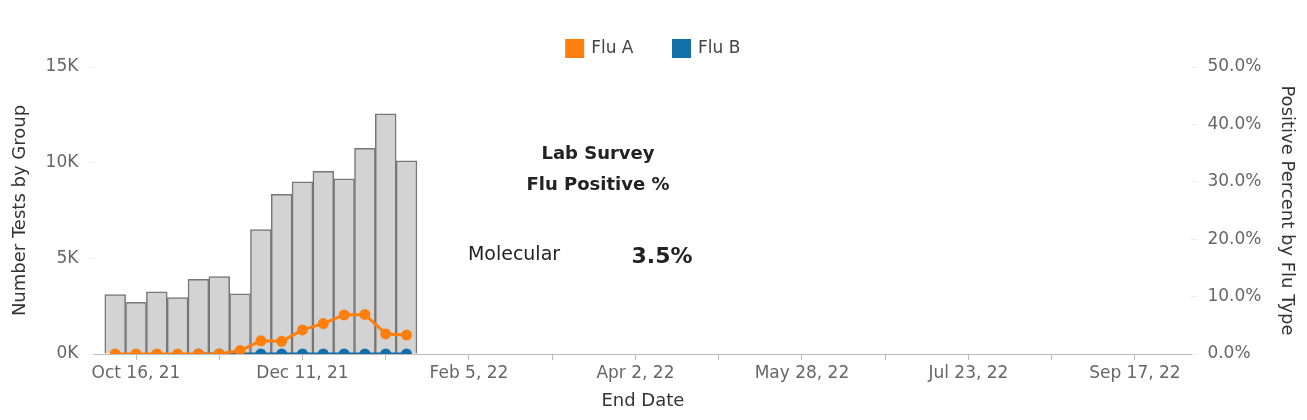  Describe the element at coordinates (68, 352) in the screenshot. I see `y-tick-label: 0K` at that location.